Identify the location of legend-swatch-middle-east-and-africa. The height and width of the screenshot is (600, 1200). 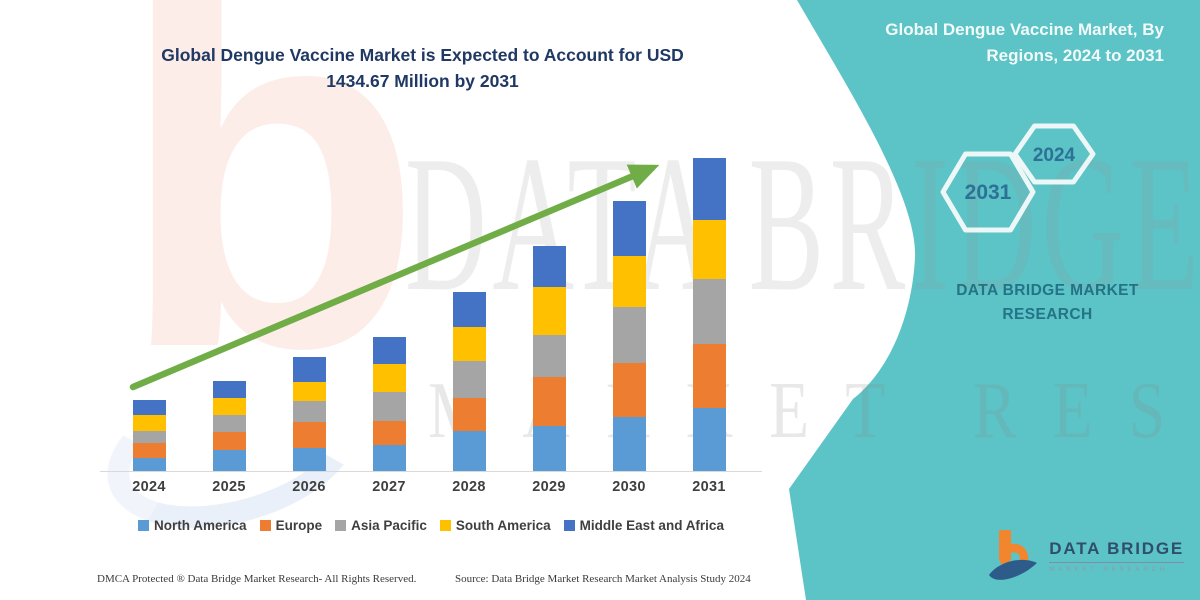
(569, 525).